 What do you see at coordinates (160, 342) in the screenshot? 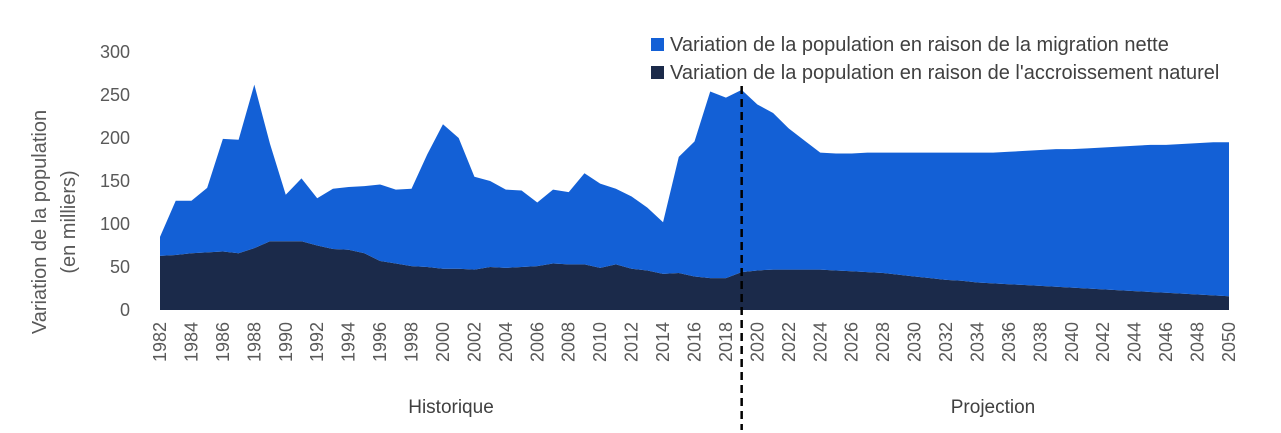
I see `x-tick-label: 1982` at bounding box center [160, 342].